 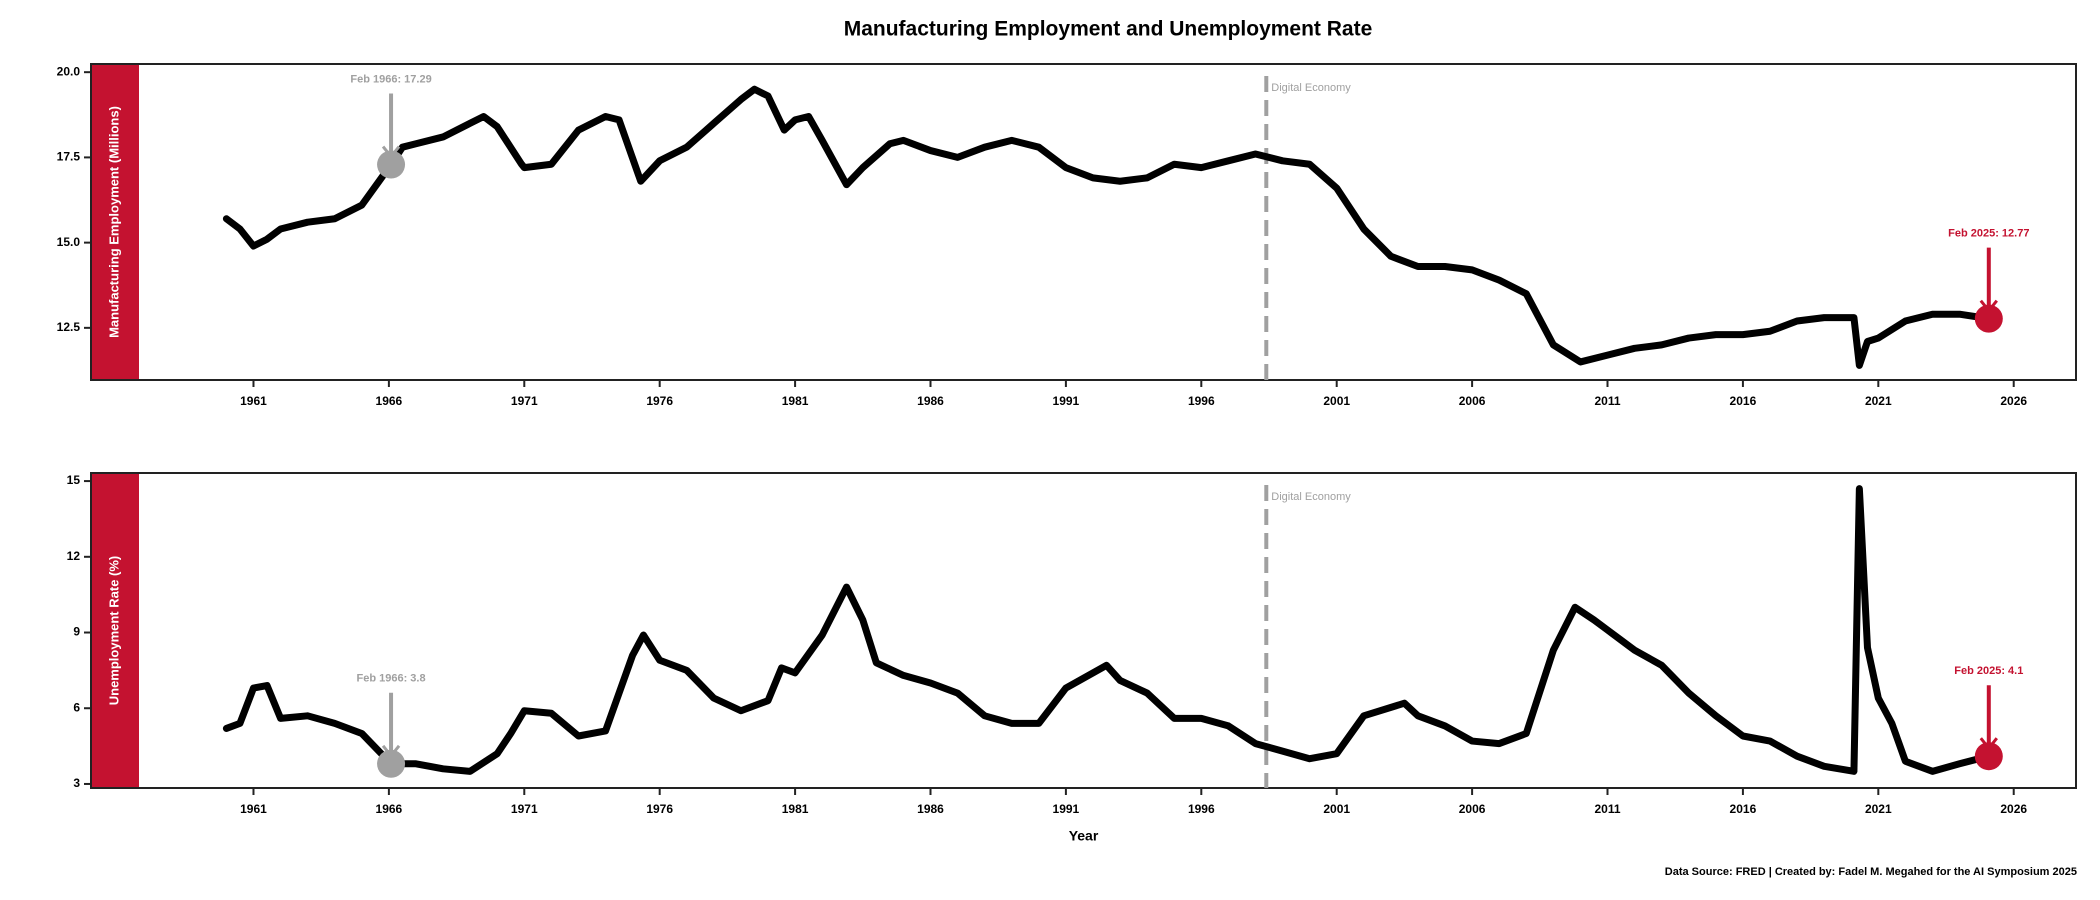 I want to click on y-tick-label: 15.0, so click(x=69, y=242).